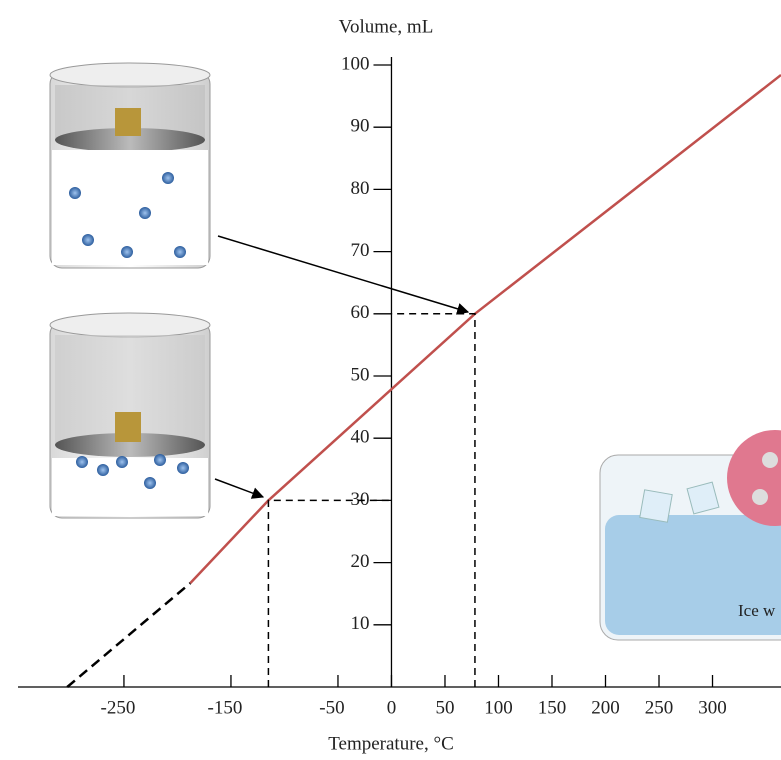 The width and height of the screenshot is (781, 760). What do you see at coordinates (659, 707) in the screenshot?
I see `x-tick-label: 250` at bounding box center [659, 707].